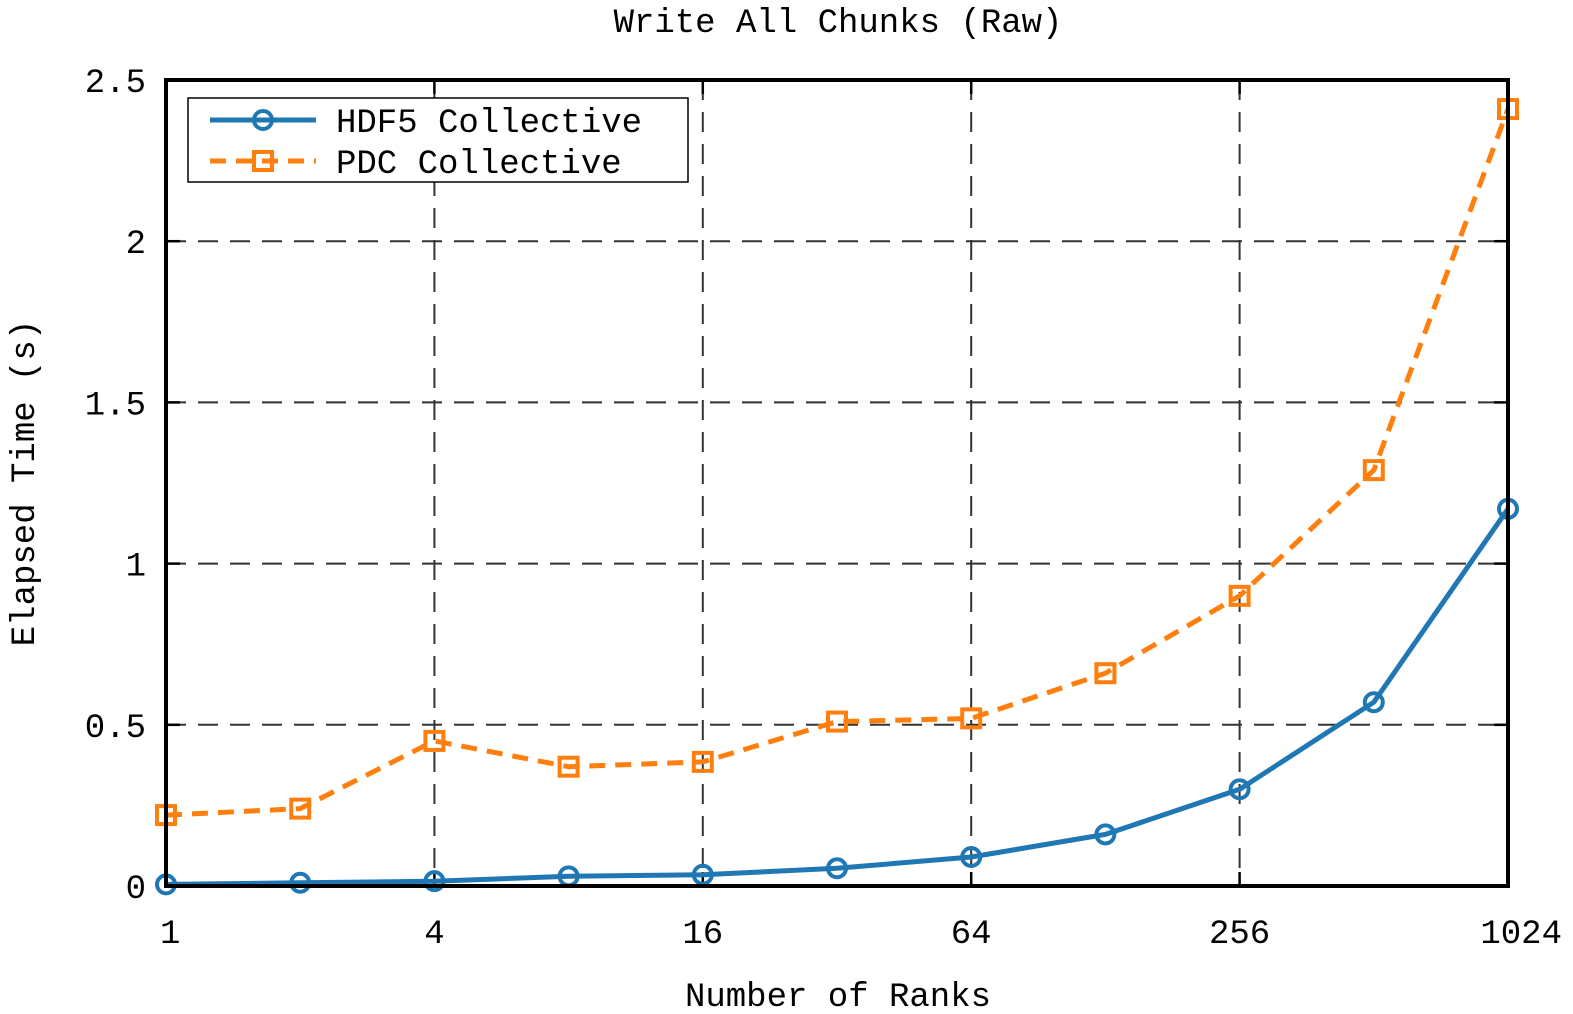 Image resolution: width=1573 pixels, height=1014 pixels. Describe the element at coordinates (971, 935) in the screenshot. I see `x-tick-label: 64` at that location.